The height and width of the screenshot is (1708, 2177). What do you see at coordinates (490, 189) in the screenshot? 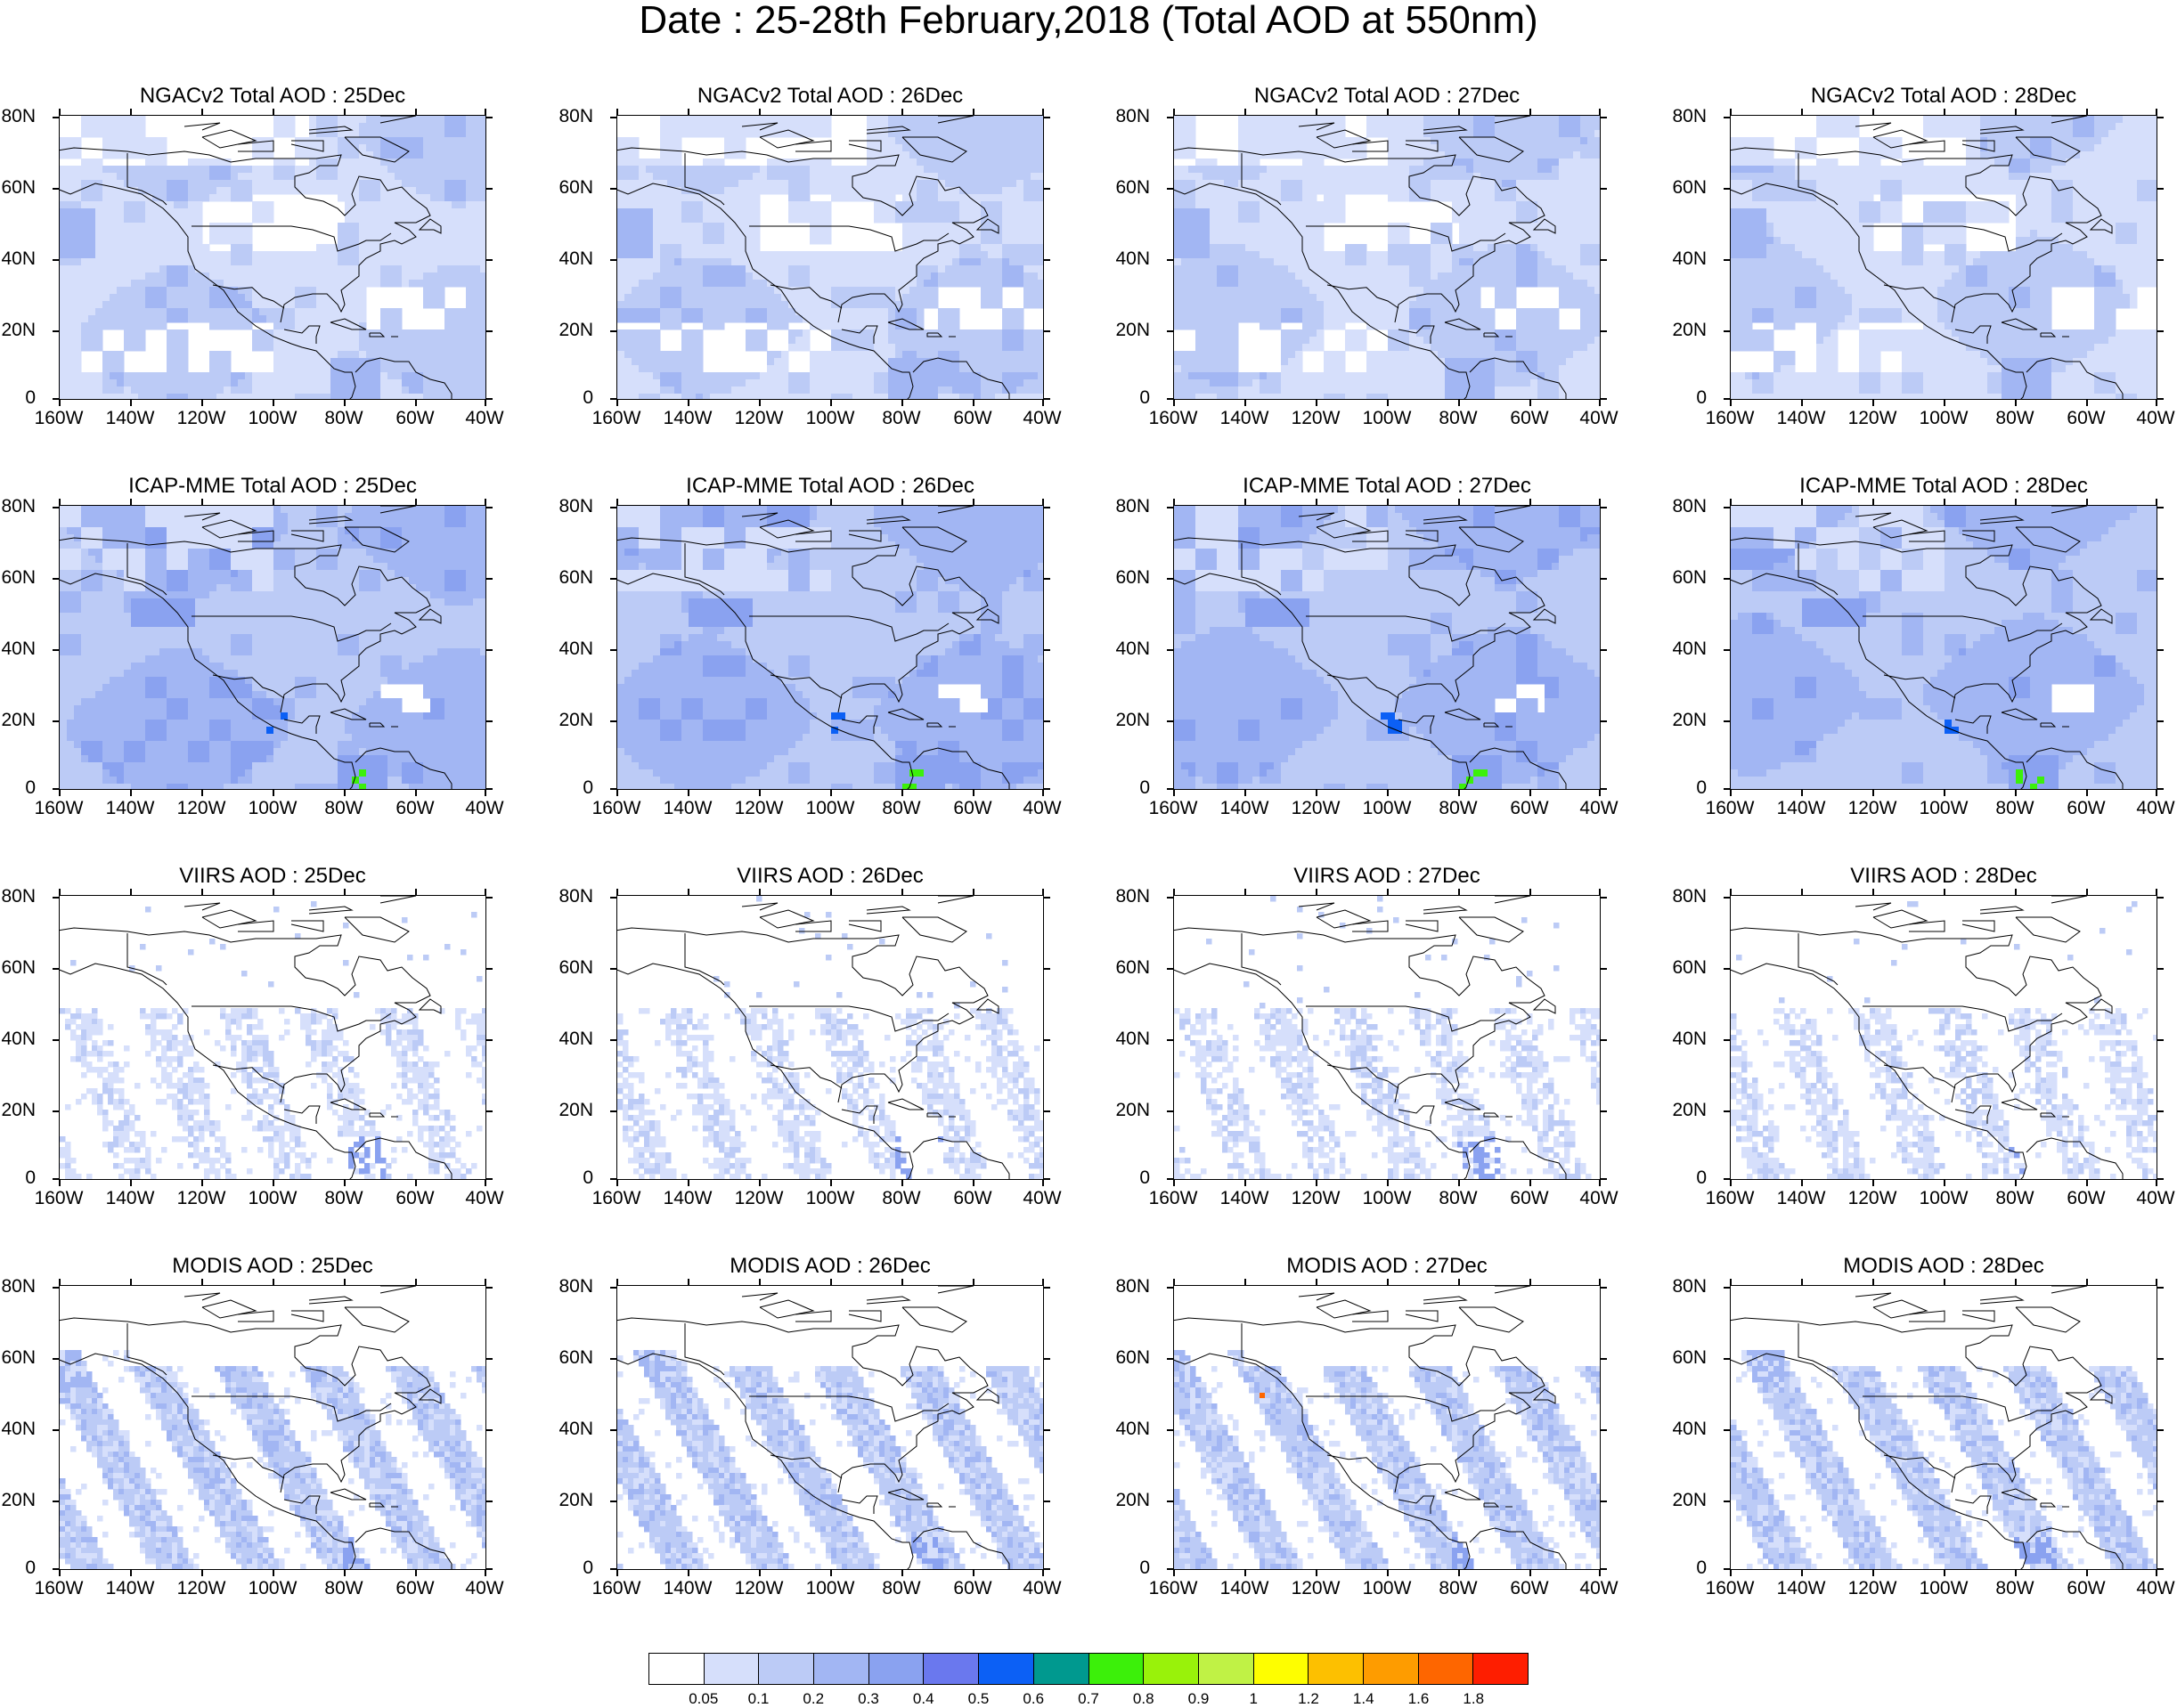
I see `lat-tick` at bounding box center [490, 189].